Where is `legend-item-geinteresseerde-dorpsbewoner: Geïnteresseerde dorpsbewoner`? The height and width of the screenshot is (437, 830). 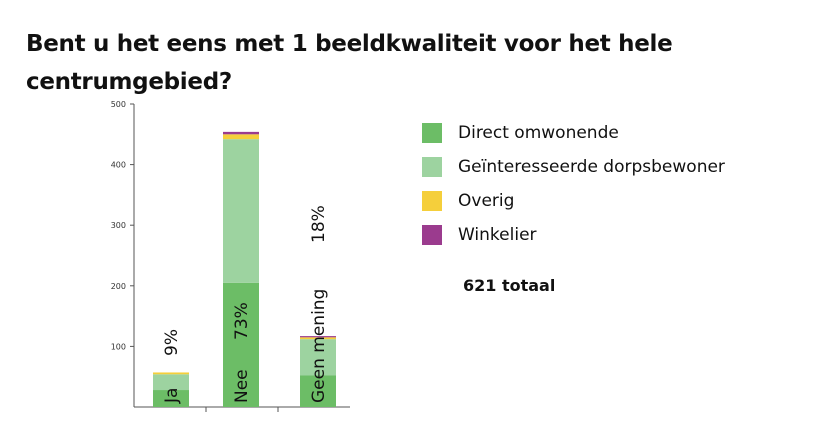
legend-item-geinteresseerde-dorpsbewoner: Geïnteresseerde dorpsbewoner is located at coordinates (573, 167).